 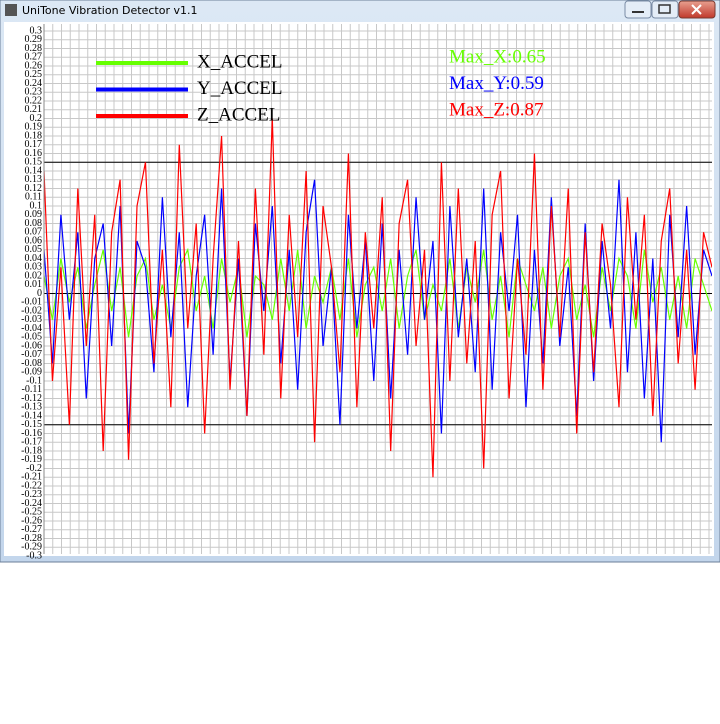 I want to click on y-tick-label: 0.03, so click(x=34, y=267).